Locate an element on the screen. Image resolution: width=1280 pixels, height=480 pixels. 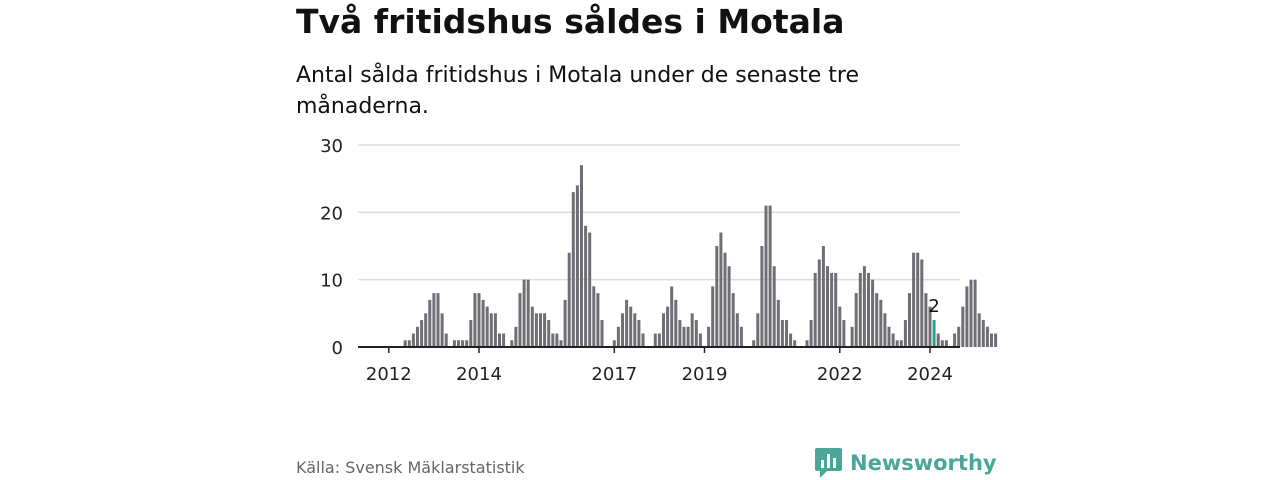
annotations: 2 is located at coordinates (933, 306).